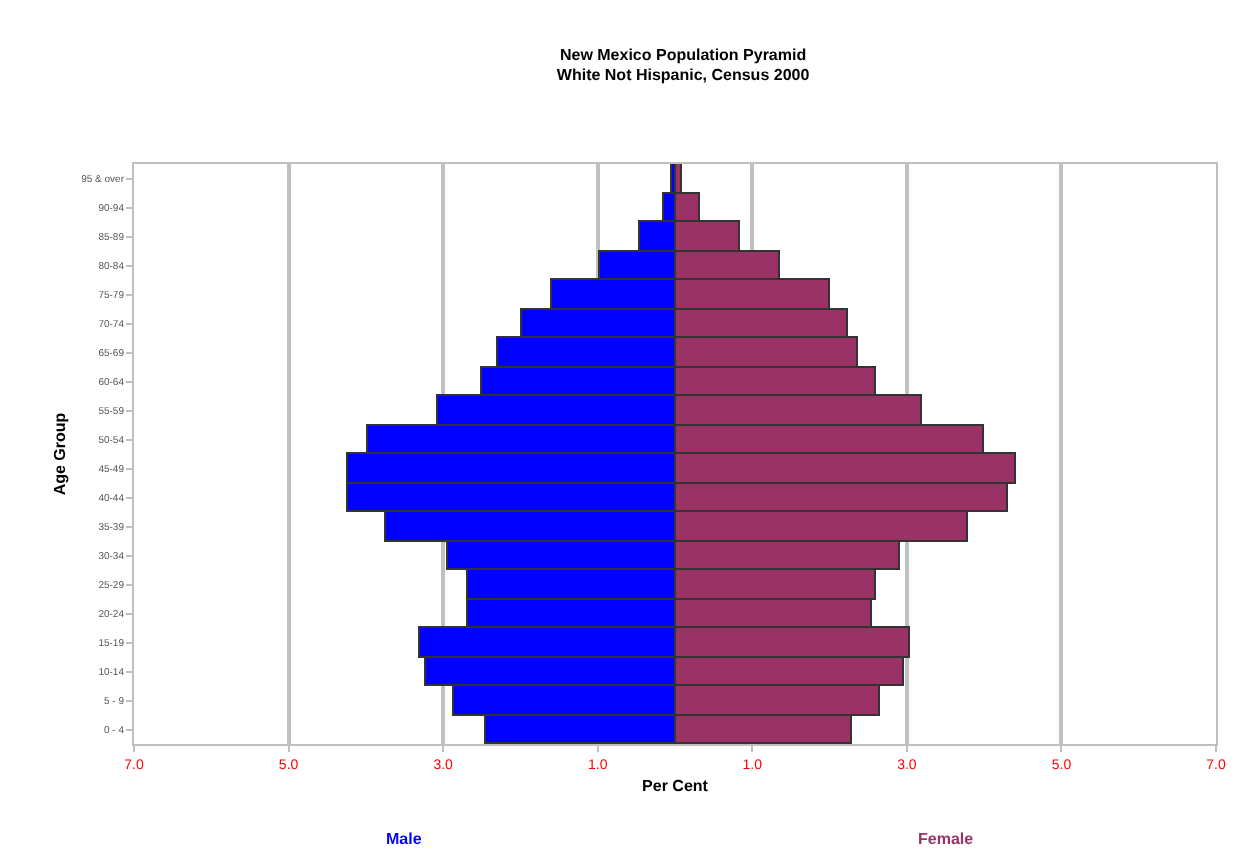 Image resolution: width=1242 pixels, height=850 pixels. Describe the element at coordinates (59, 454) in the screenshot. I see `y-axis-title: Age Group` at that location.